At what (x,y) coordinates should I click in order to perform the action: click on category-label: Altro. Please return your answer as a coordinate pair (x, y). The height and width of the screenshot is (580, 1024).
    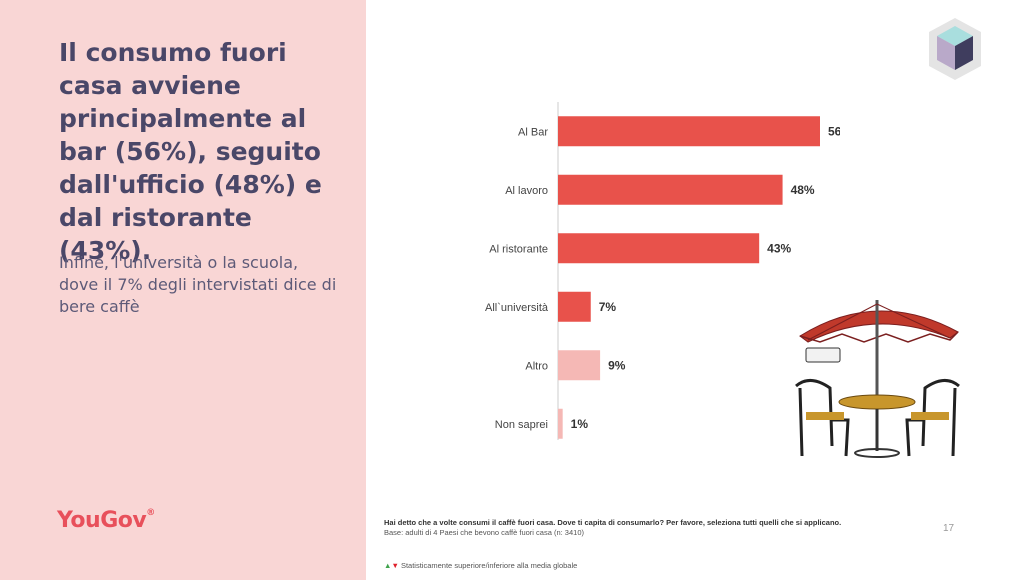
    Looking at the image, I should click on (536, 366).